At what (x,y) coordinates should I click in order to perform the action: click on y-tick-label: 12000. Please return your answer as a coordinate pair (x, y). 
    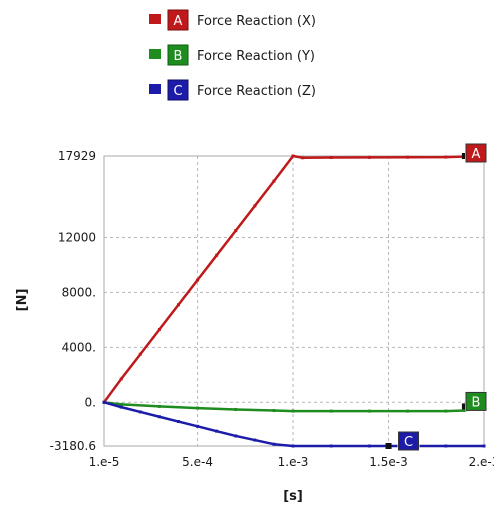
    Looking at the image, I should click on (77, 237).